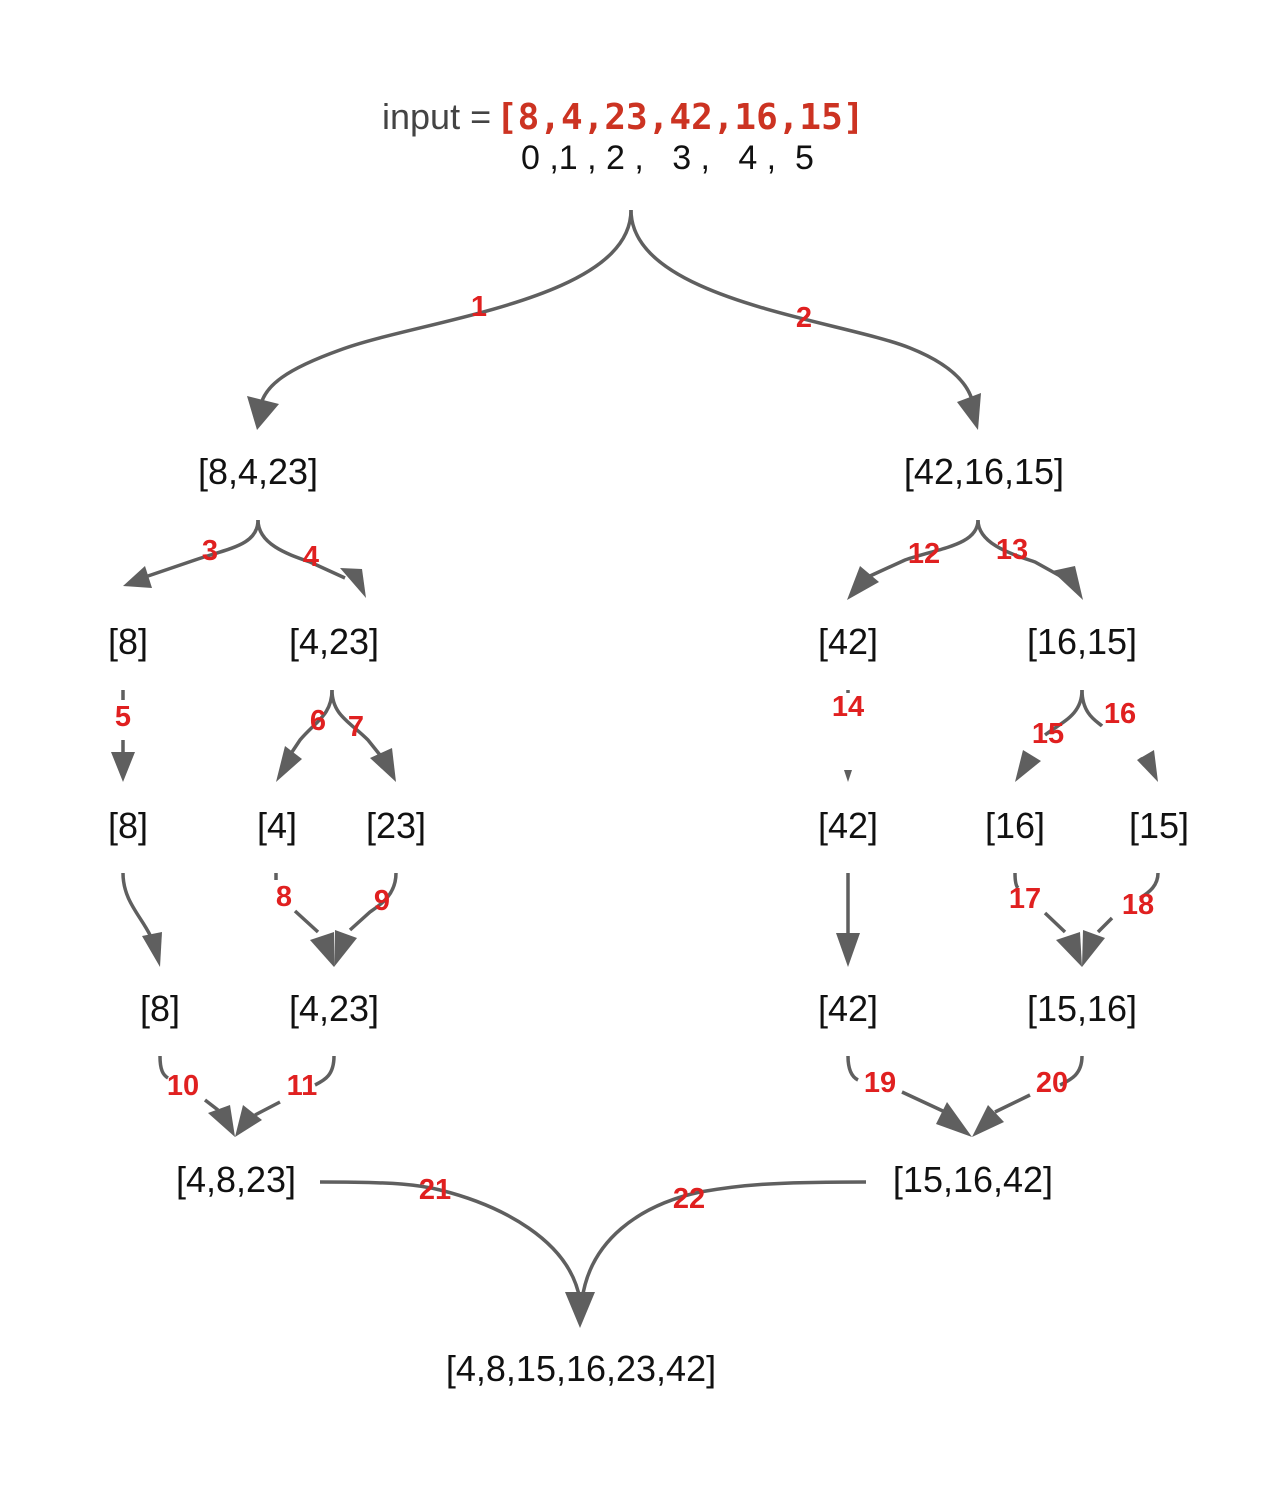  Describe the element at coordinates (277, 825) in the screenshot. I see `node-l-4: [4]` at that location.